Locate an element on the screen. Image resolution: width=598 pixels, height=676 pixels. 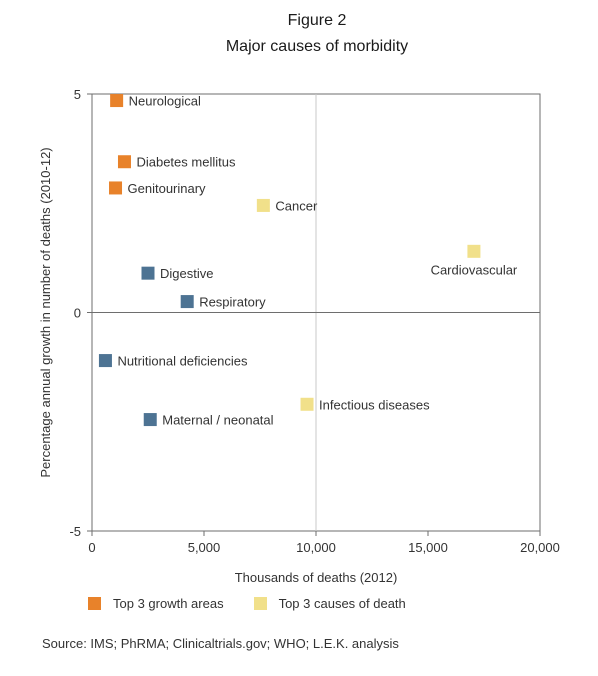
point-label: Cardiovascular is located at coordinates (474, 269).